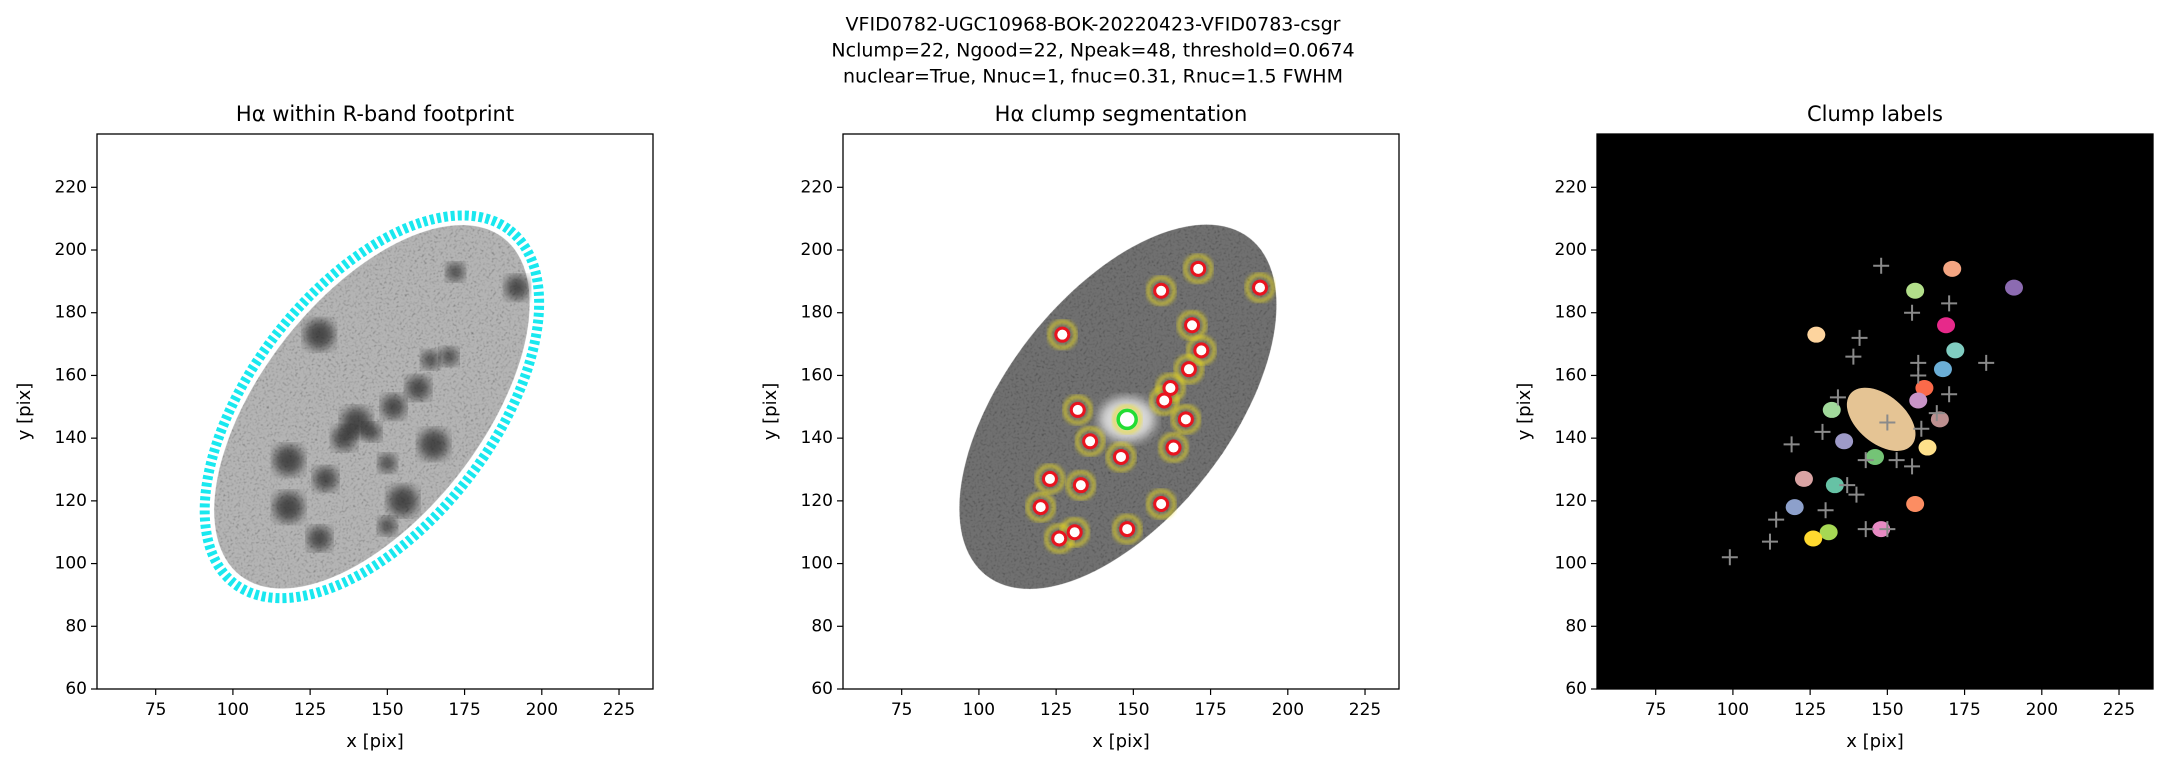 This screenshot has height=767, width=2168. Describe the element at coordinates (1121, 114) in the screenshot. I see `axes-title: Hα clump segmentation` at that location.